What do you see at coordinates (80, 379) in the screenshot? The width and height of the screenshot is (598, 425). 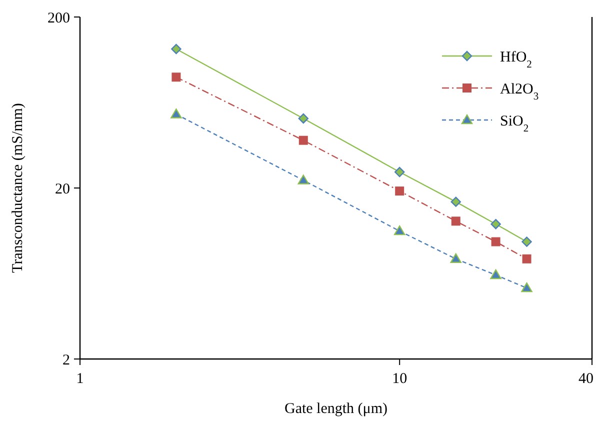 I see `x-tick-label: 1` at bounding box center [80, 379].